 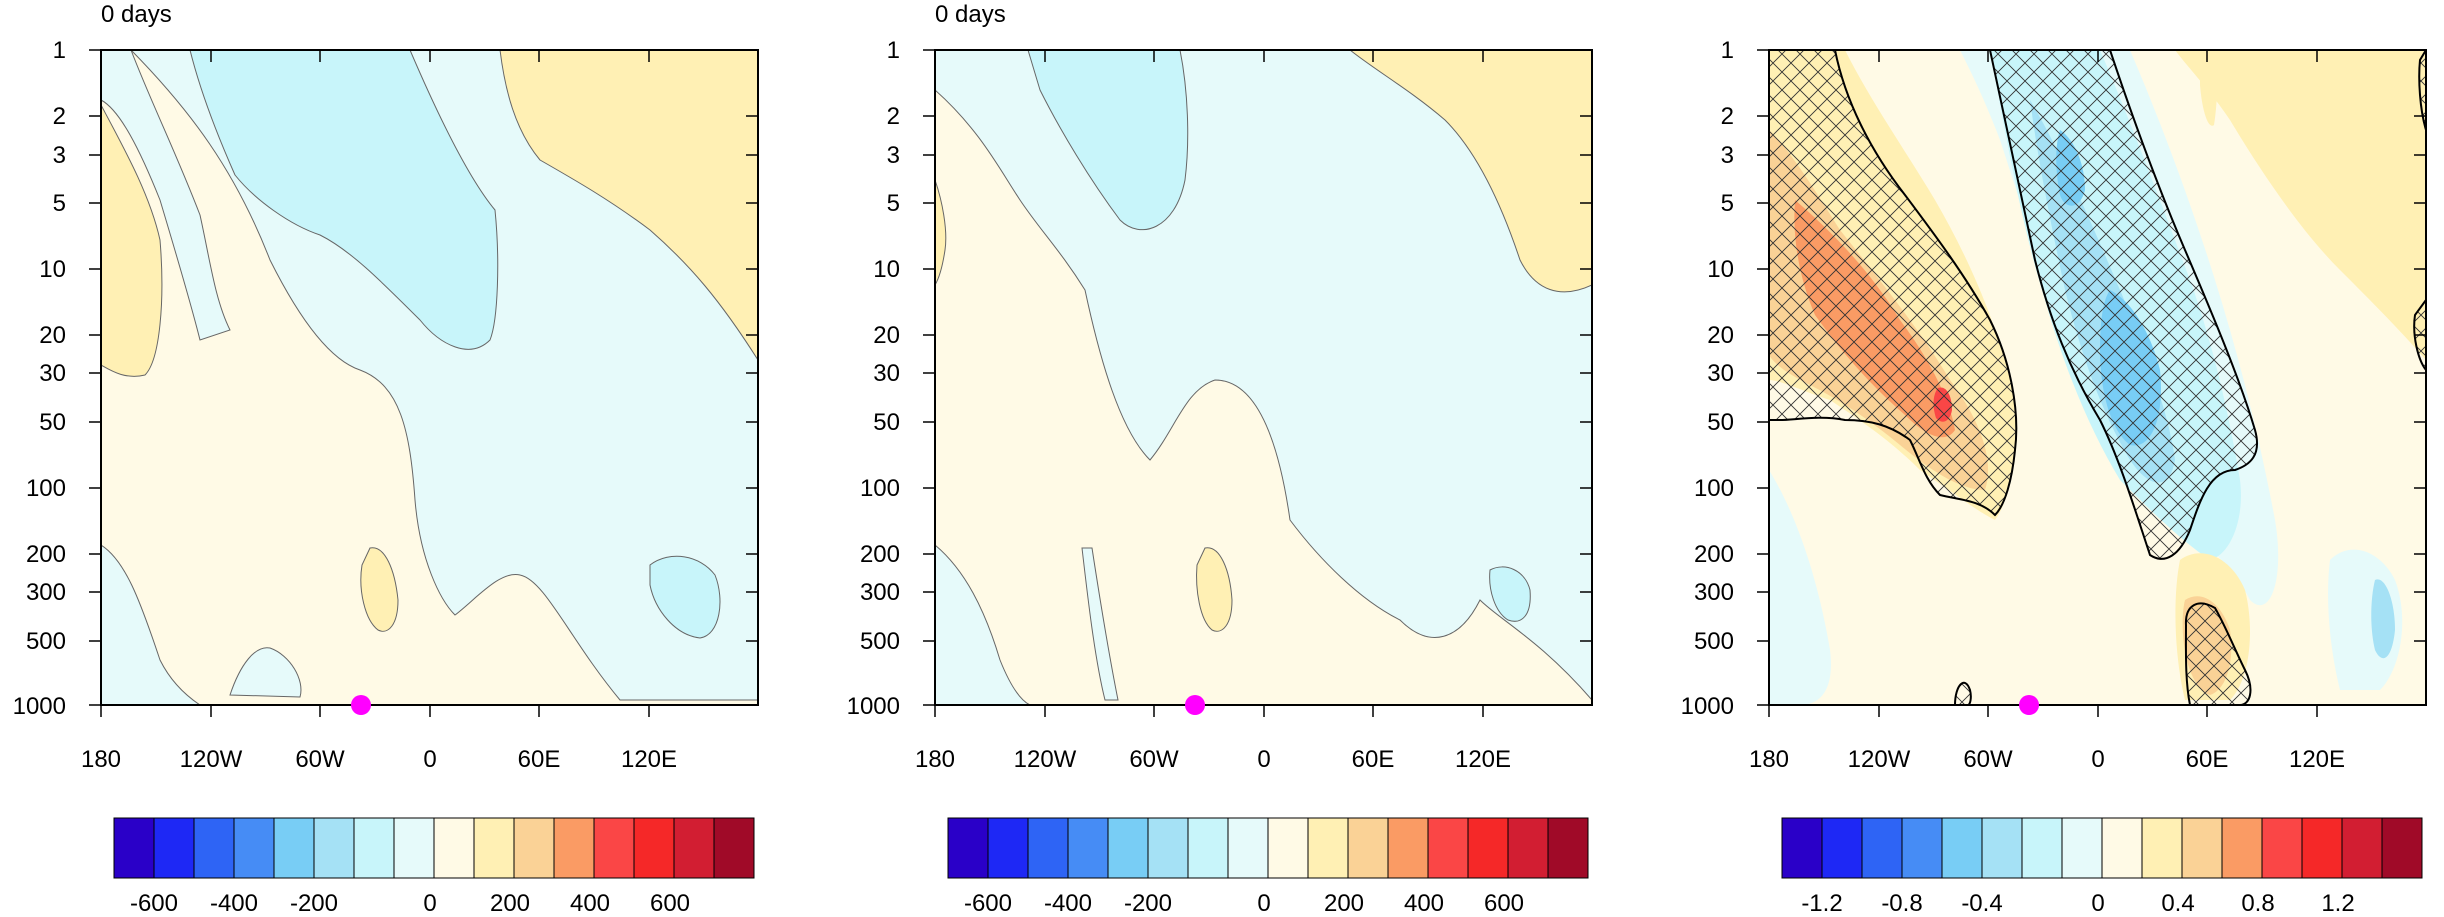 I want to click on y-tick-label: 3, so click(x=59, y=155).